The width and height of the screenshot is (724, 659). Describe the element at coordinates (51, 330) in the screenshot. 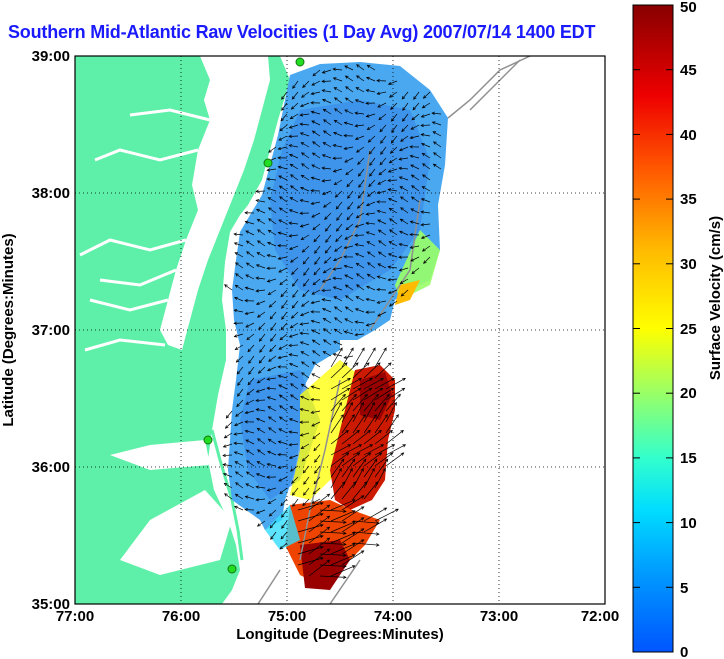

I see `y-tick-labels: 39:00 38:00 37:00 36:00 35:00` at that location.